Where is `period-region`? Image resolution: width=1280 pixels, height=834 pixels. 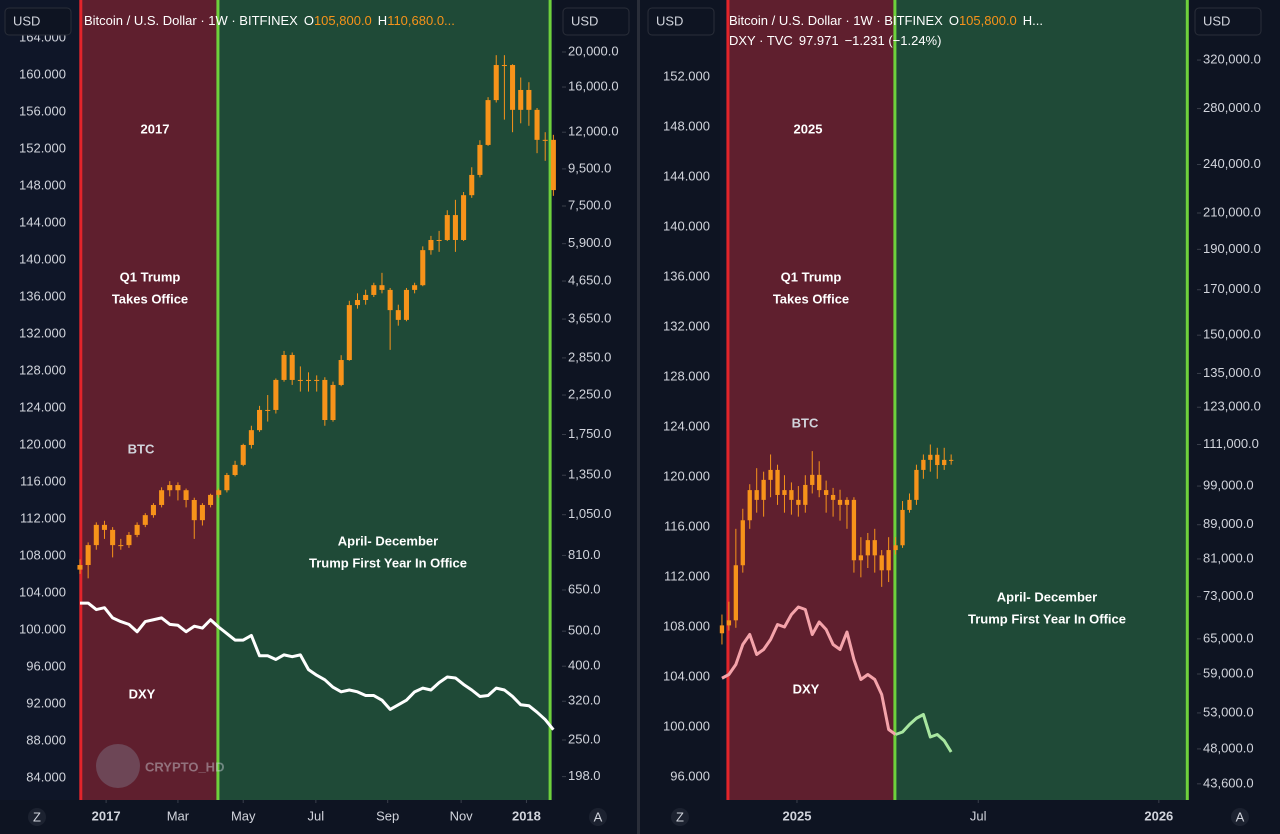
period-region is located at coordinates (811, 400).